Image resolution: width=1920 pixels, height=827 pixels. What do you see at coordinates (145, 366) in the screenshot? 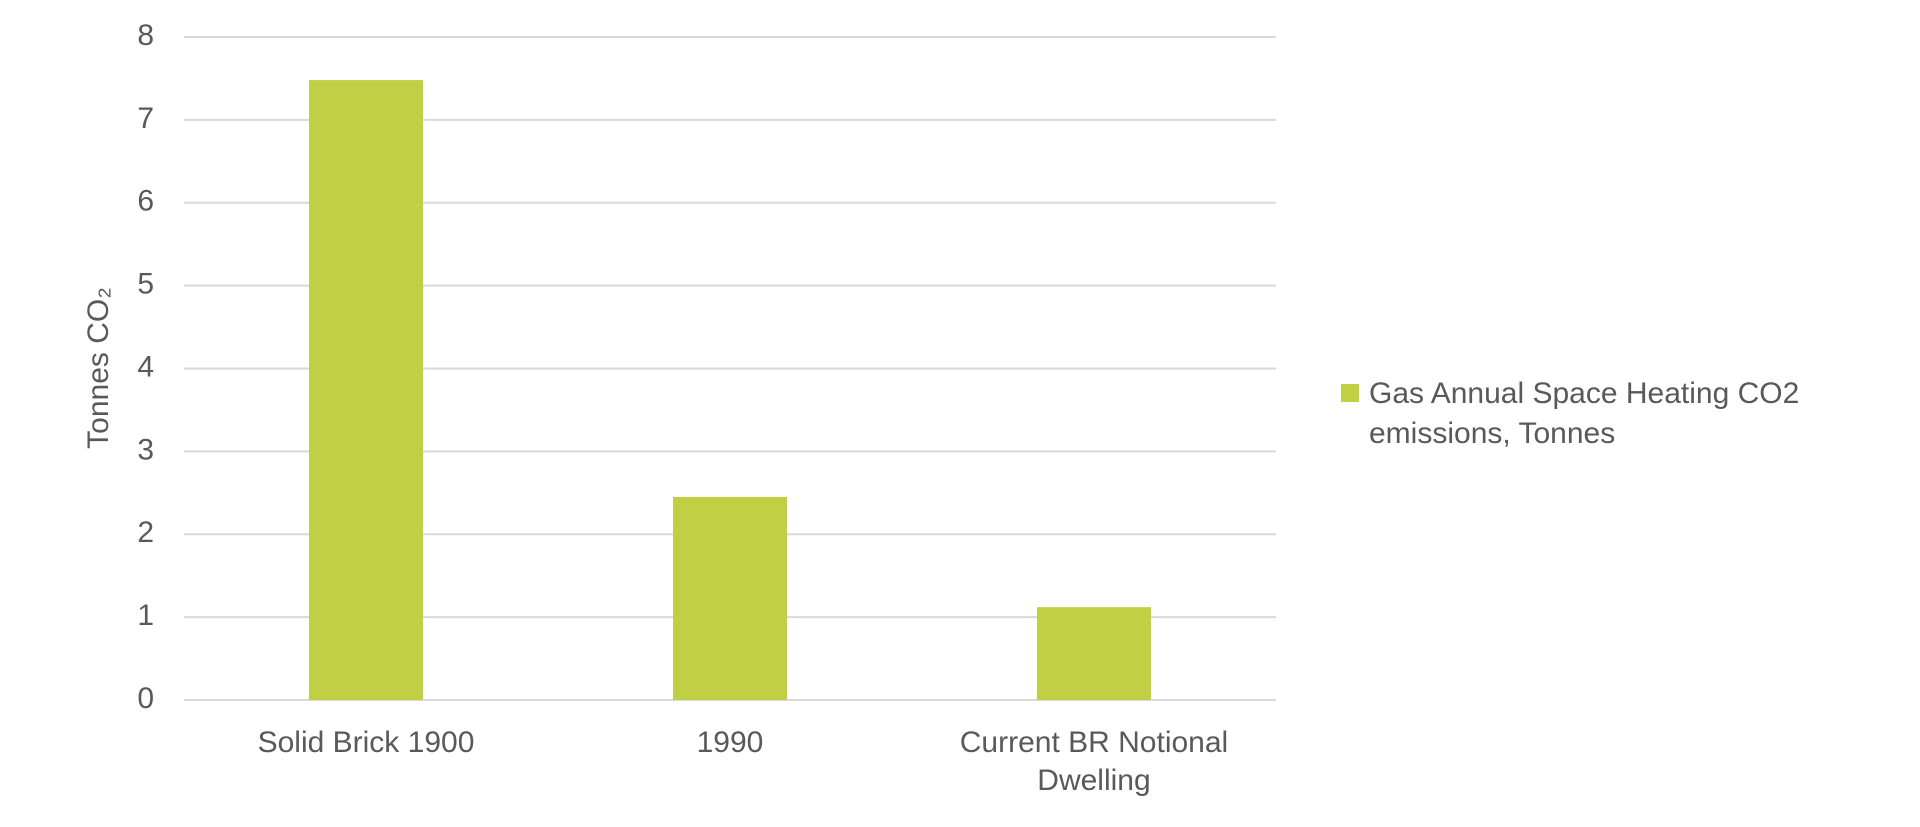
I see `y-tick-label: 4` at bounding box center [145, 366].